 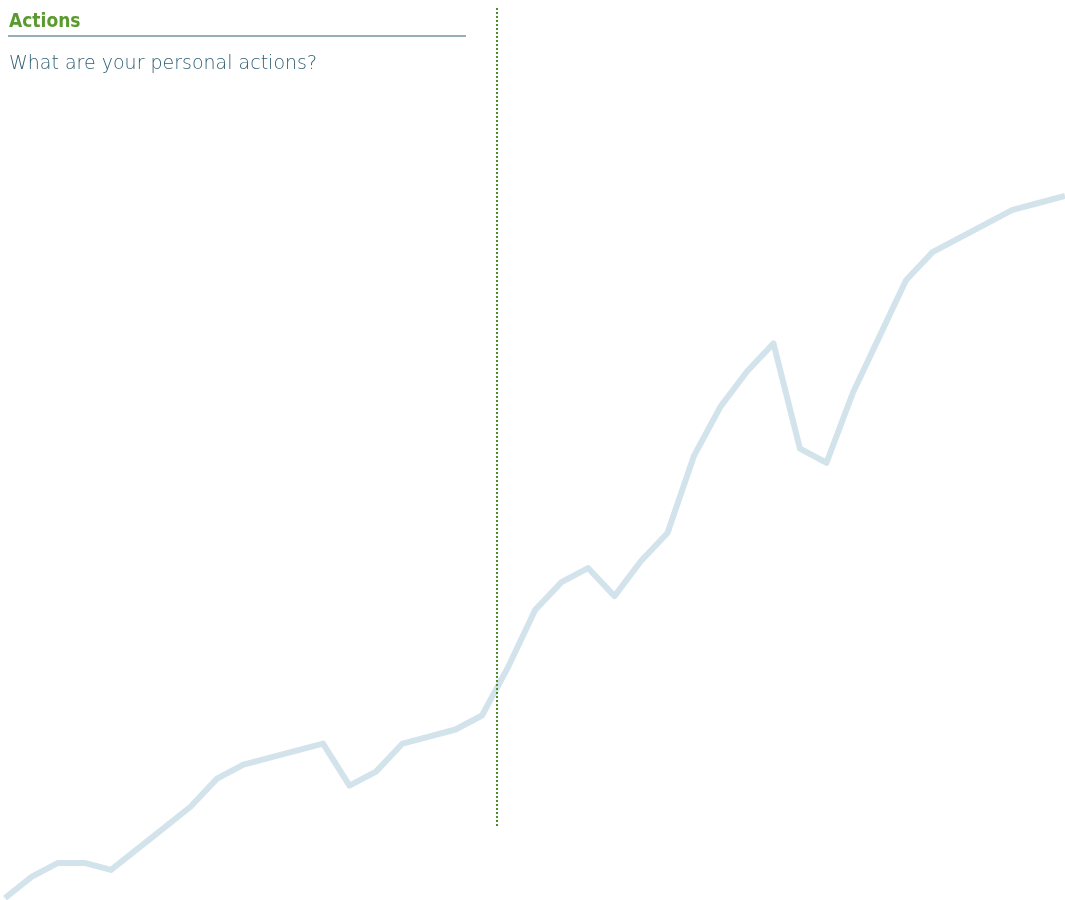 What do you see at coordinates (163, 62) in the screenshot?
I see `chart-subtitle: What are your personal actions?` at bounding box center [163, 62].